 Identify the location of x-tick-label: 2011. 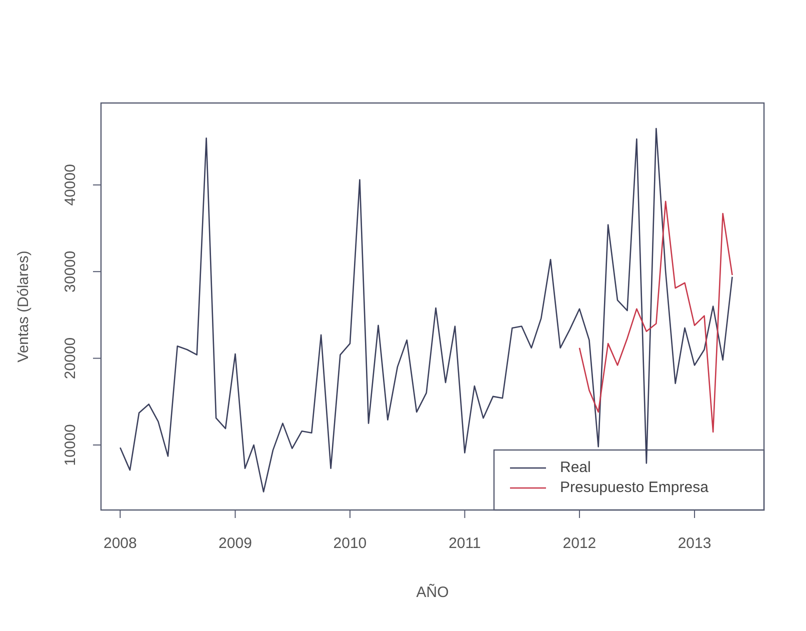
(464, 543).